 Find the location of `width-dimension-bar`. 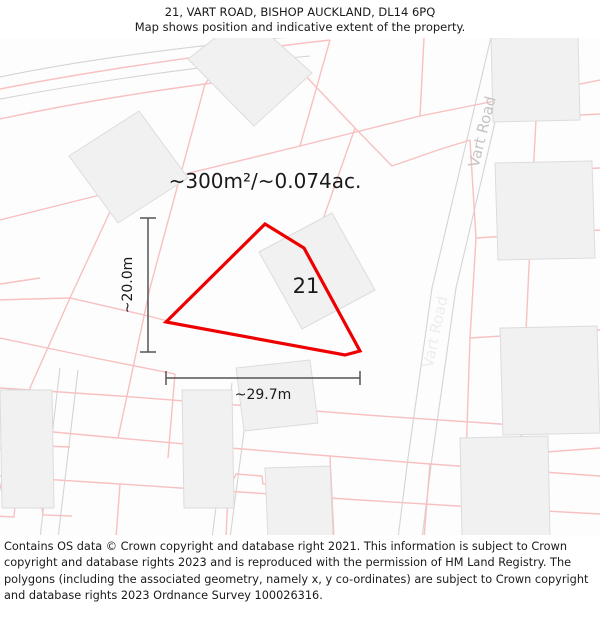

width-dimension-bar is located at coordinates (263, 378).